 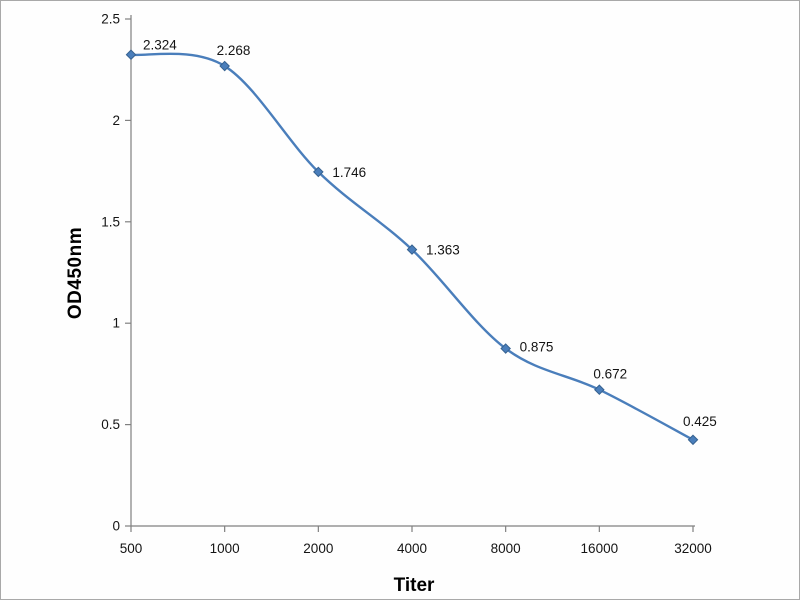 I want to click on x-axis-title: Titer, so click(x=414, y=585).